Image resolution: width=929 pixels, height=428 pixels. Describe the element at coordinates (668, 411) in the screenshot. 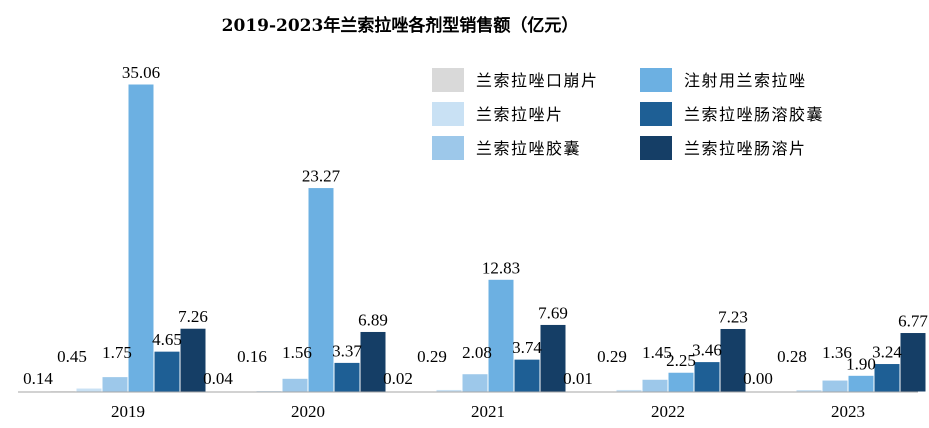

I see `x-tick-2022: 2022` at that location.